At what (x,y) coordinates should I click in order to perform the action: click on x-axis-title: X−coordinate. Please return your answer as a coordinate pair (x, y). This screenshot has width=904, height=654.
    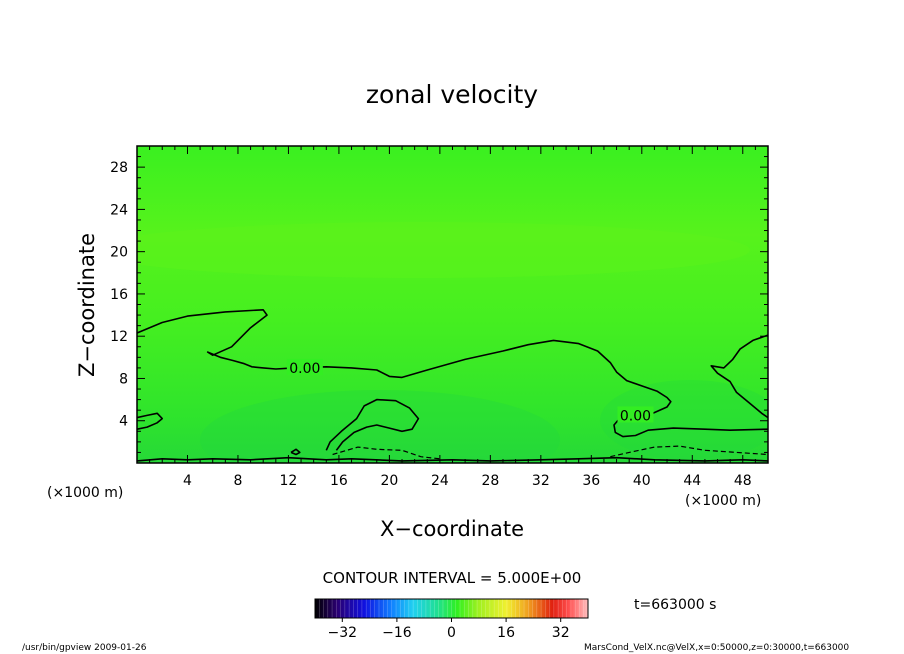
    Looking at the image, I should click on (452, 529).